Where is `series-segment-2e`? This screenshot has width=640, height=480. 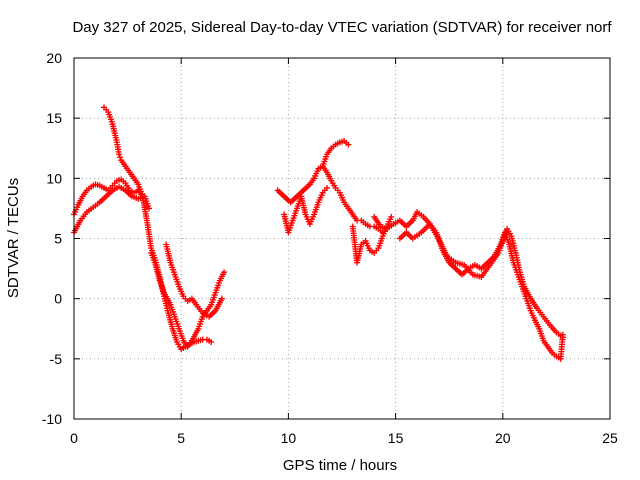
series-segment-2e is located at coordinates (468, 285).